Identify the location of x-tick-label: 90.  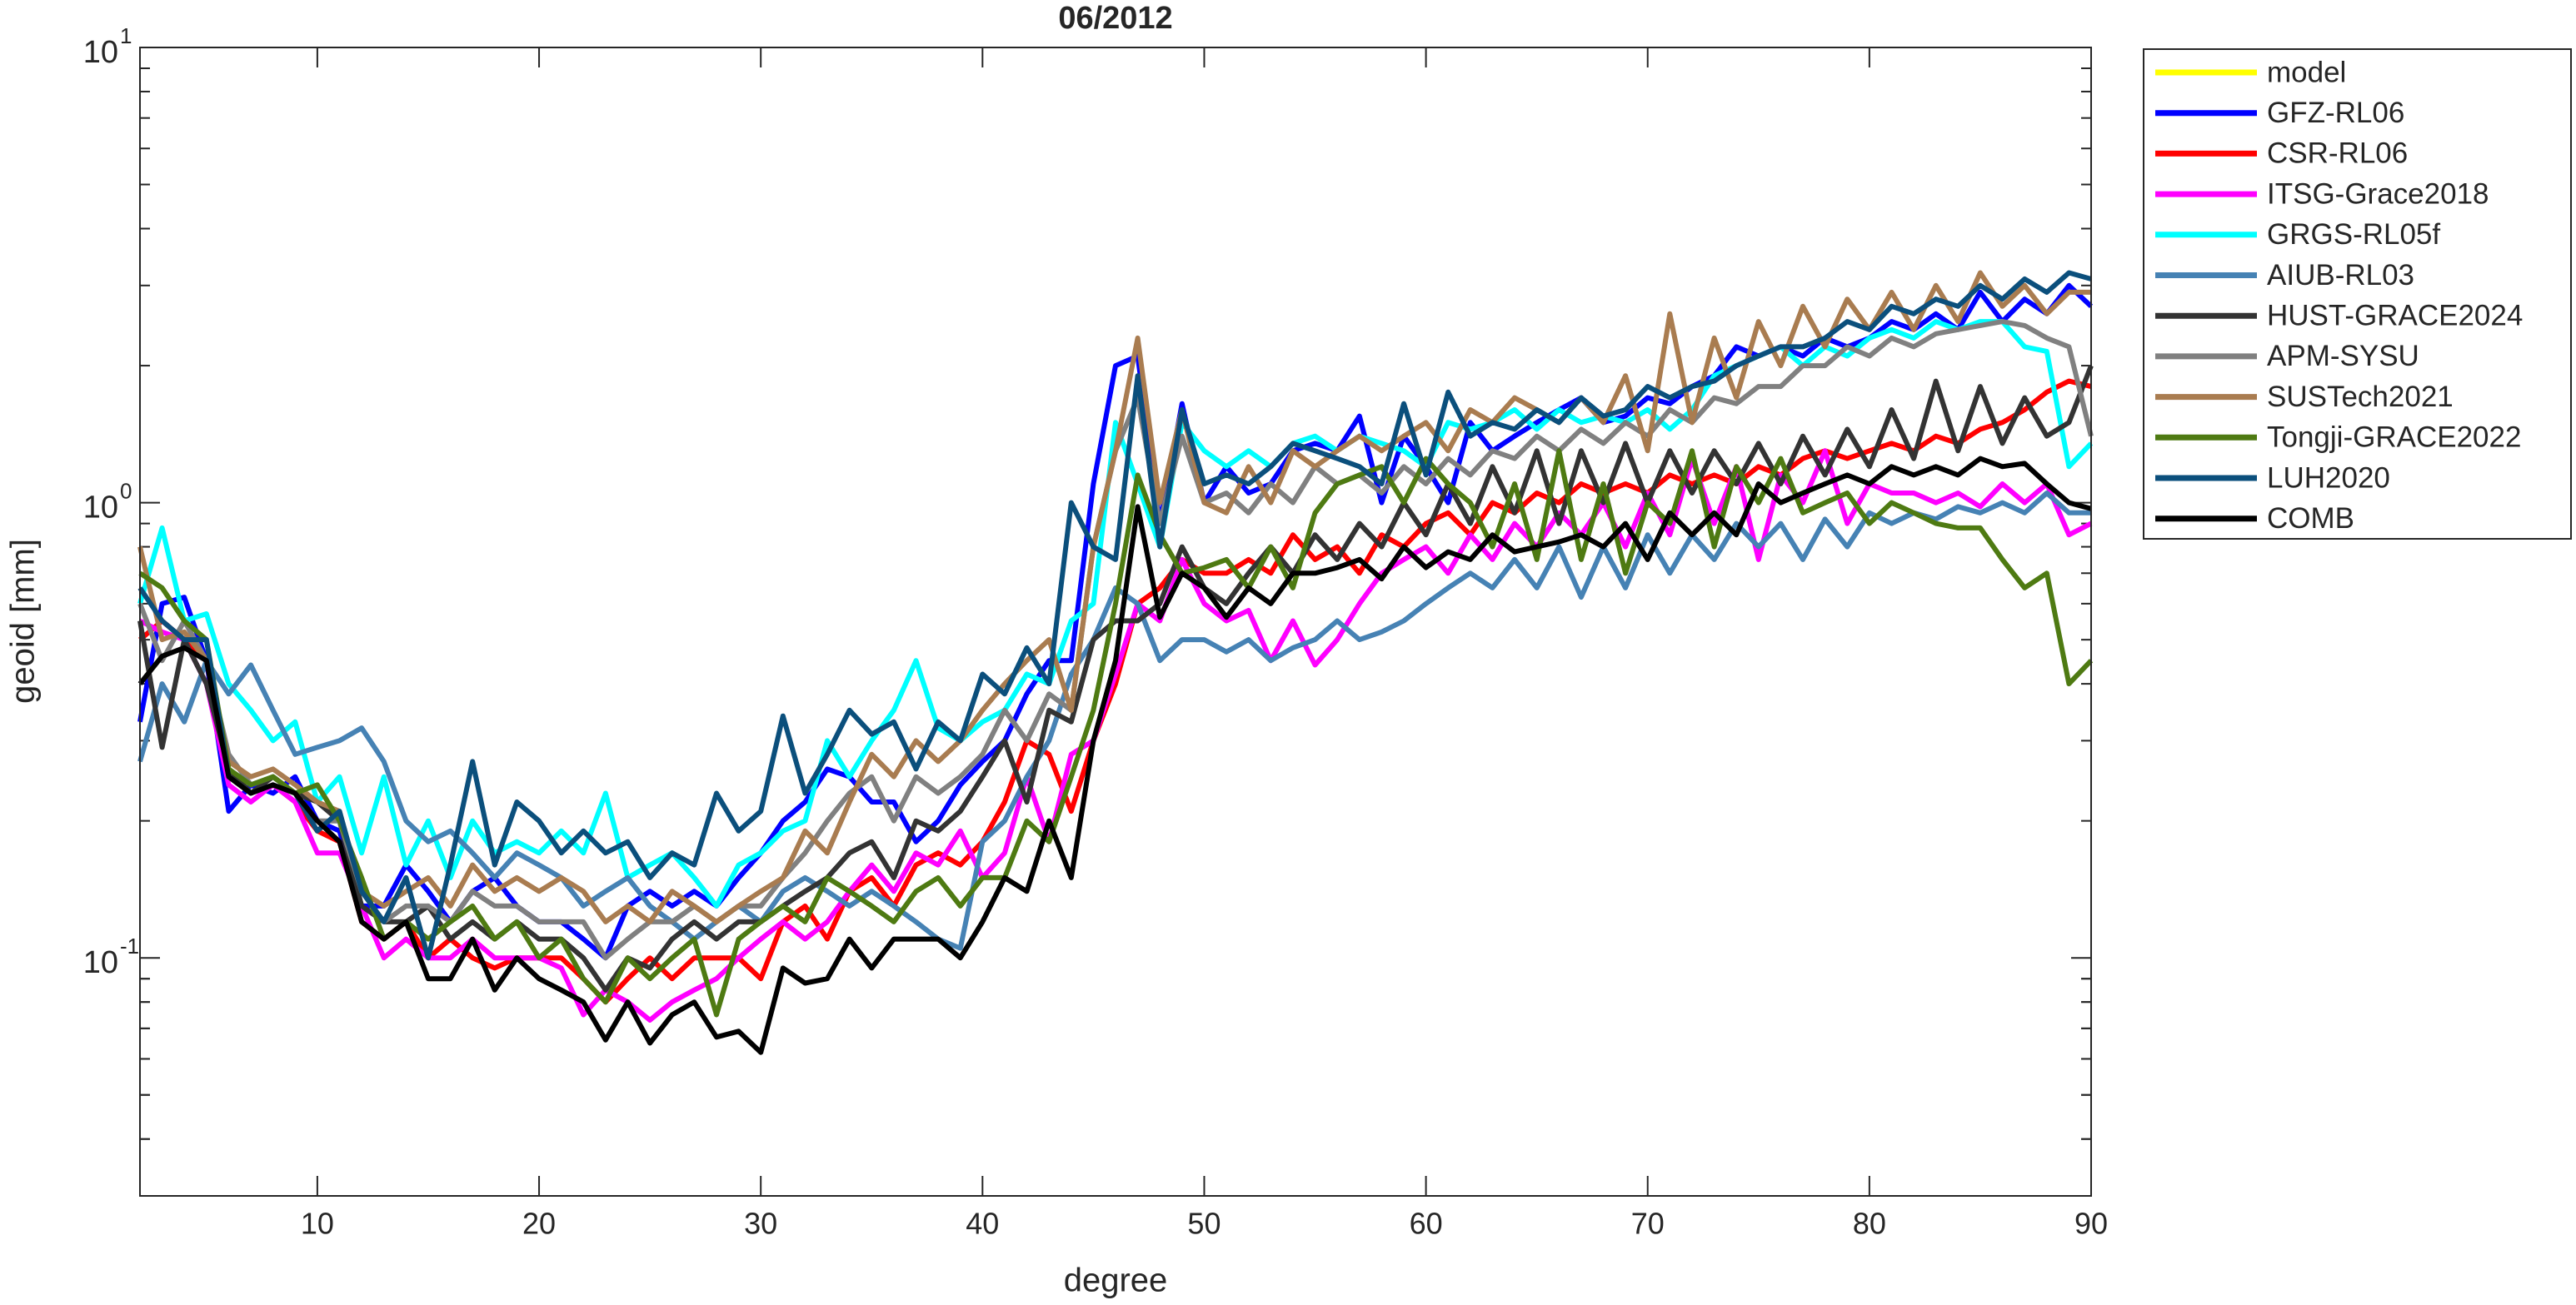
(2091, 1224).